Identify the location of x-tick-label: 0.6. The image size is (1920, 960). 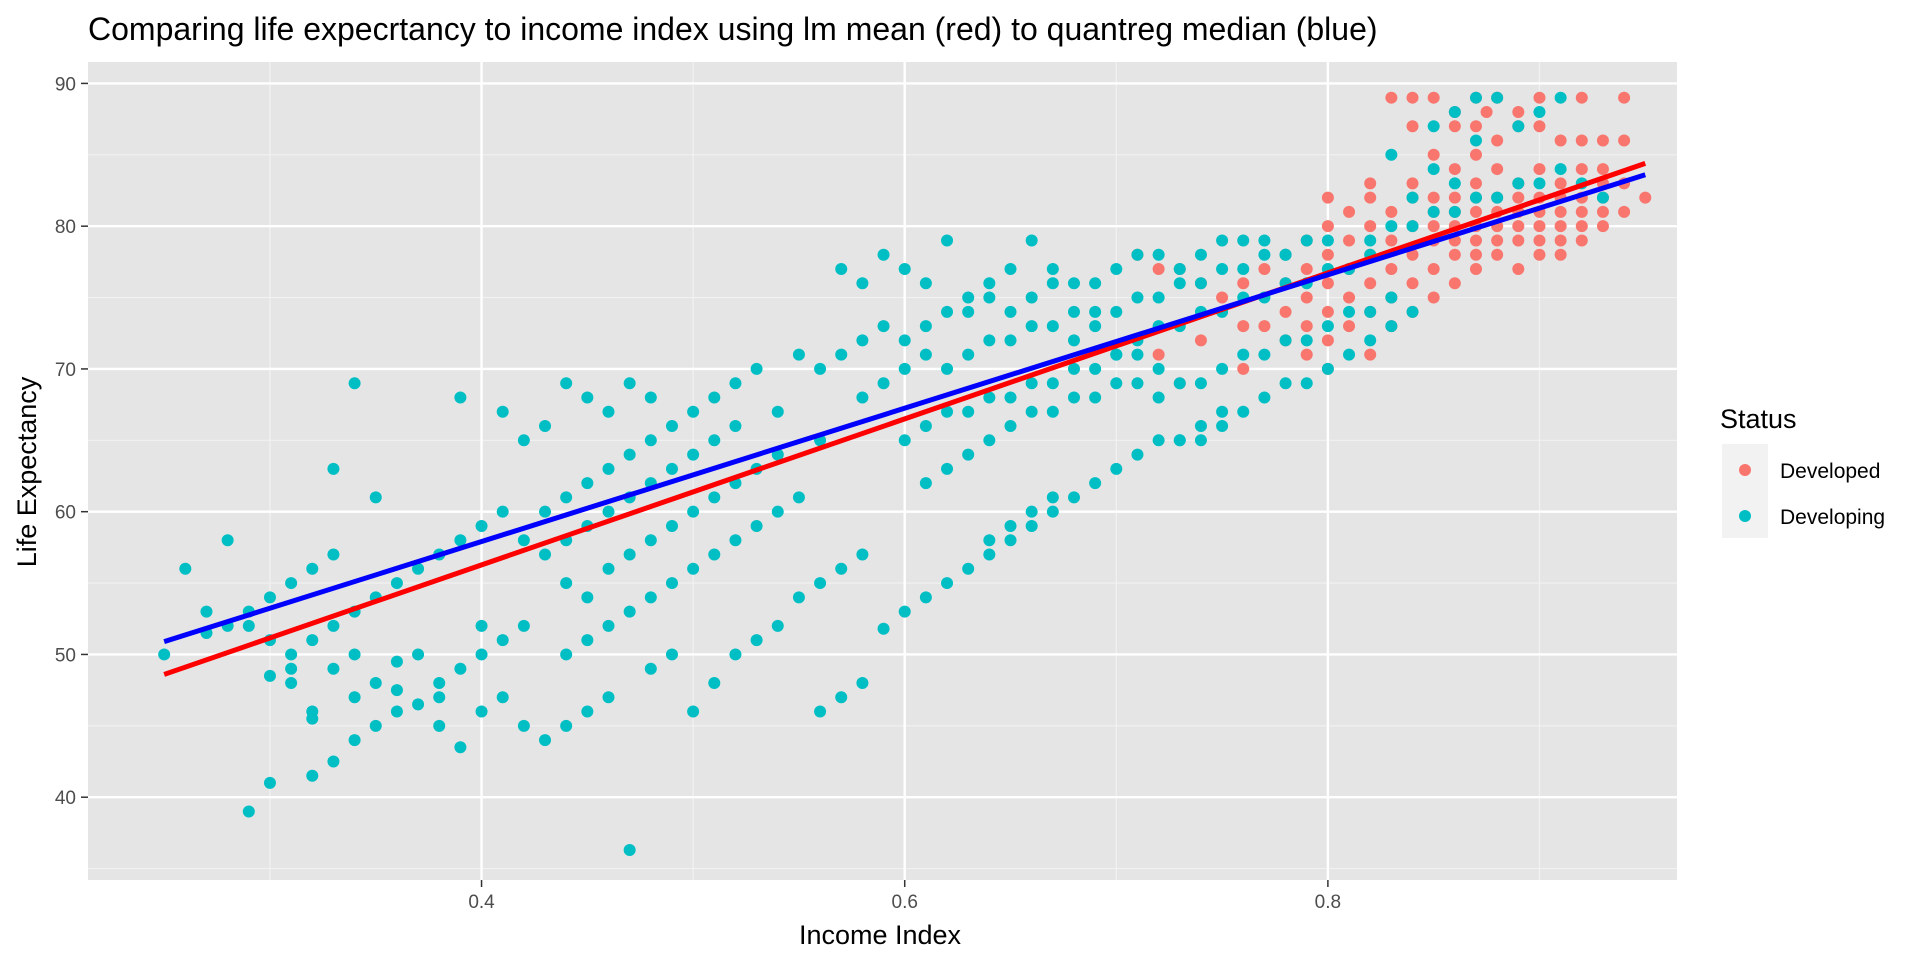
(905, 902).